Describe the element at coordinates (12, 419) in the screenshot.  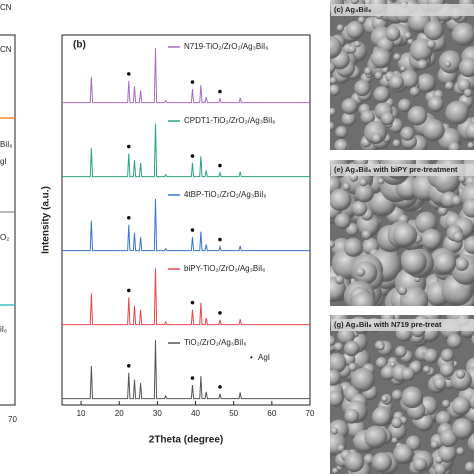
I see `left-panel-label: 70` at that location.